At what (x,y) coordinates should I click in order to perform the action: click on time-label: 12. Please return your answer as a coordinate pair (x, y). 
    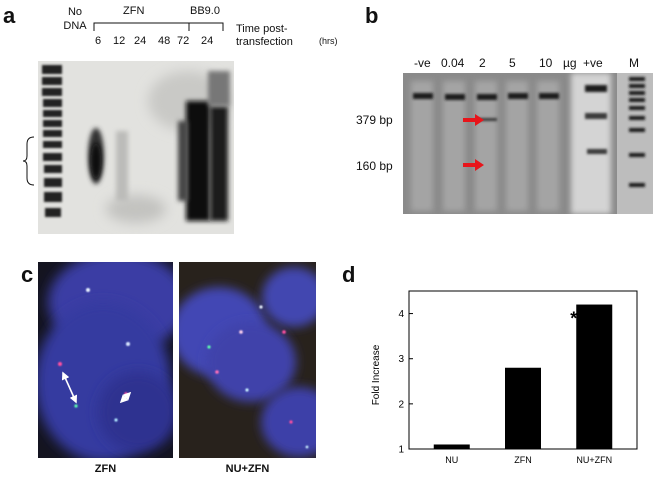
    Looking at the image, I should click on (119, 41).